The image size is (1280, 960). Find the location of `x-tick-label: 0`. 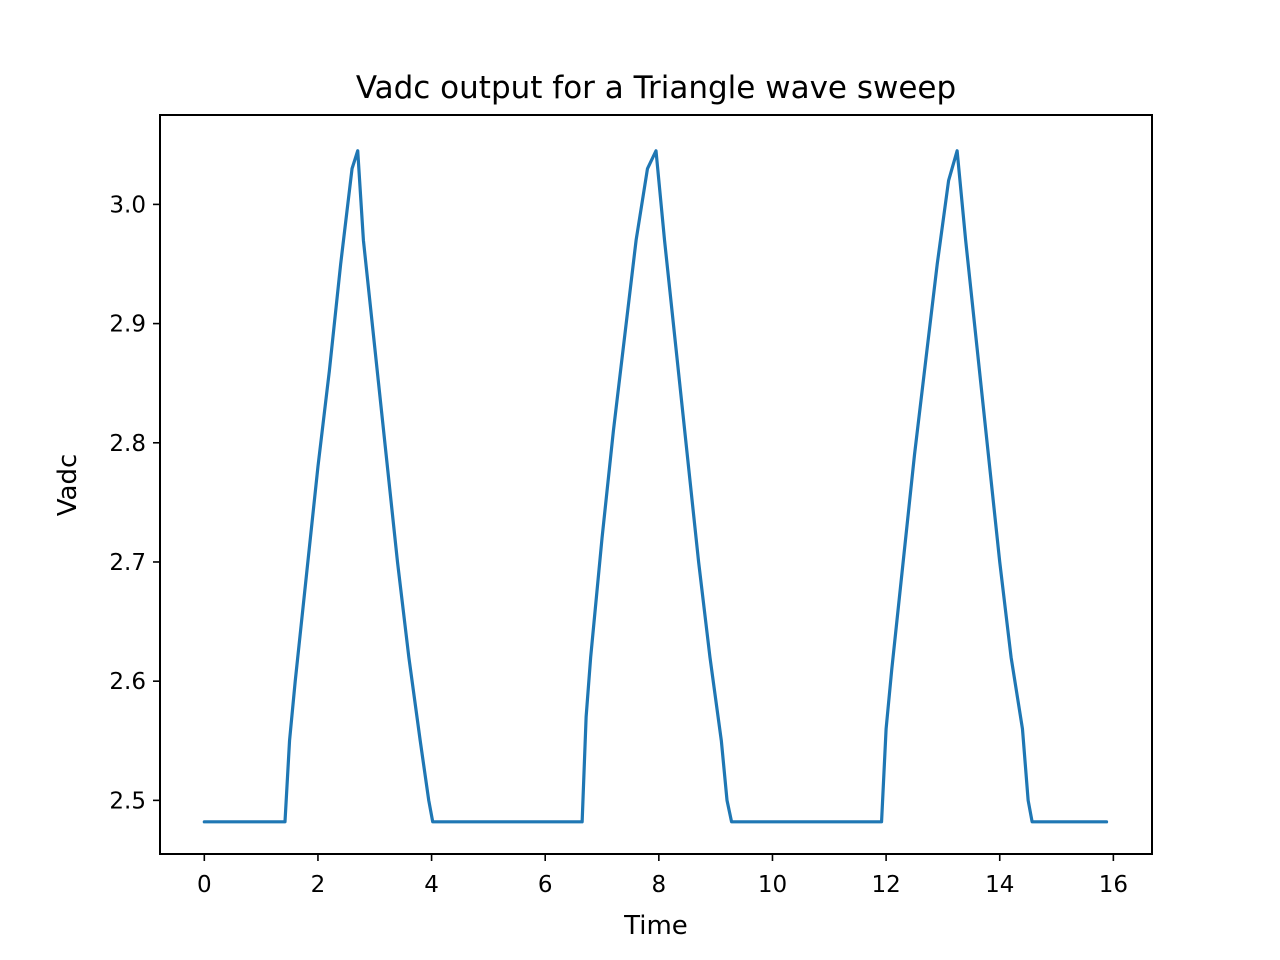

x-tick-label: 0 is located at coordinates (204, 885).